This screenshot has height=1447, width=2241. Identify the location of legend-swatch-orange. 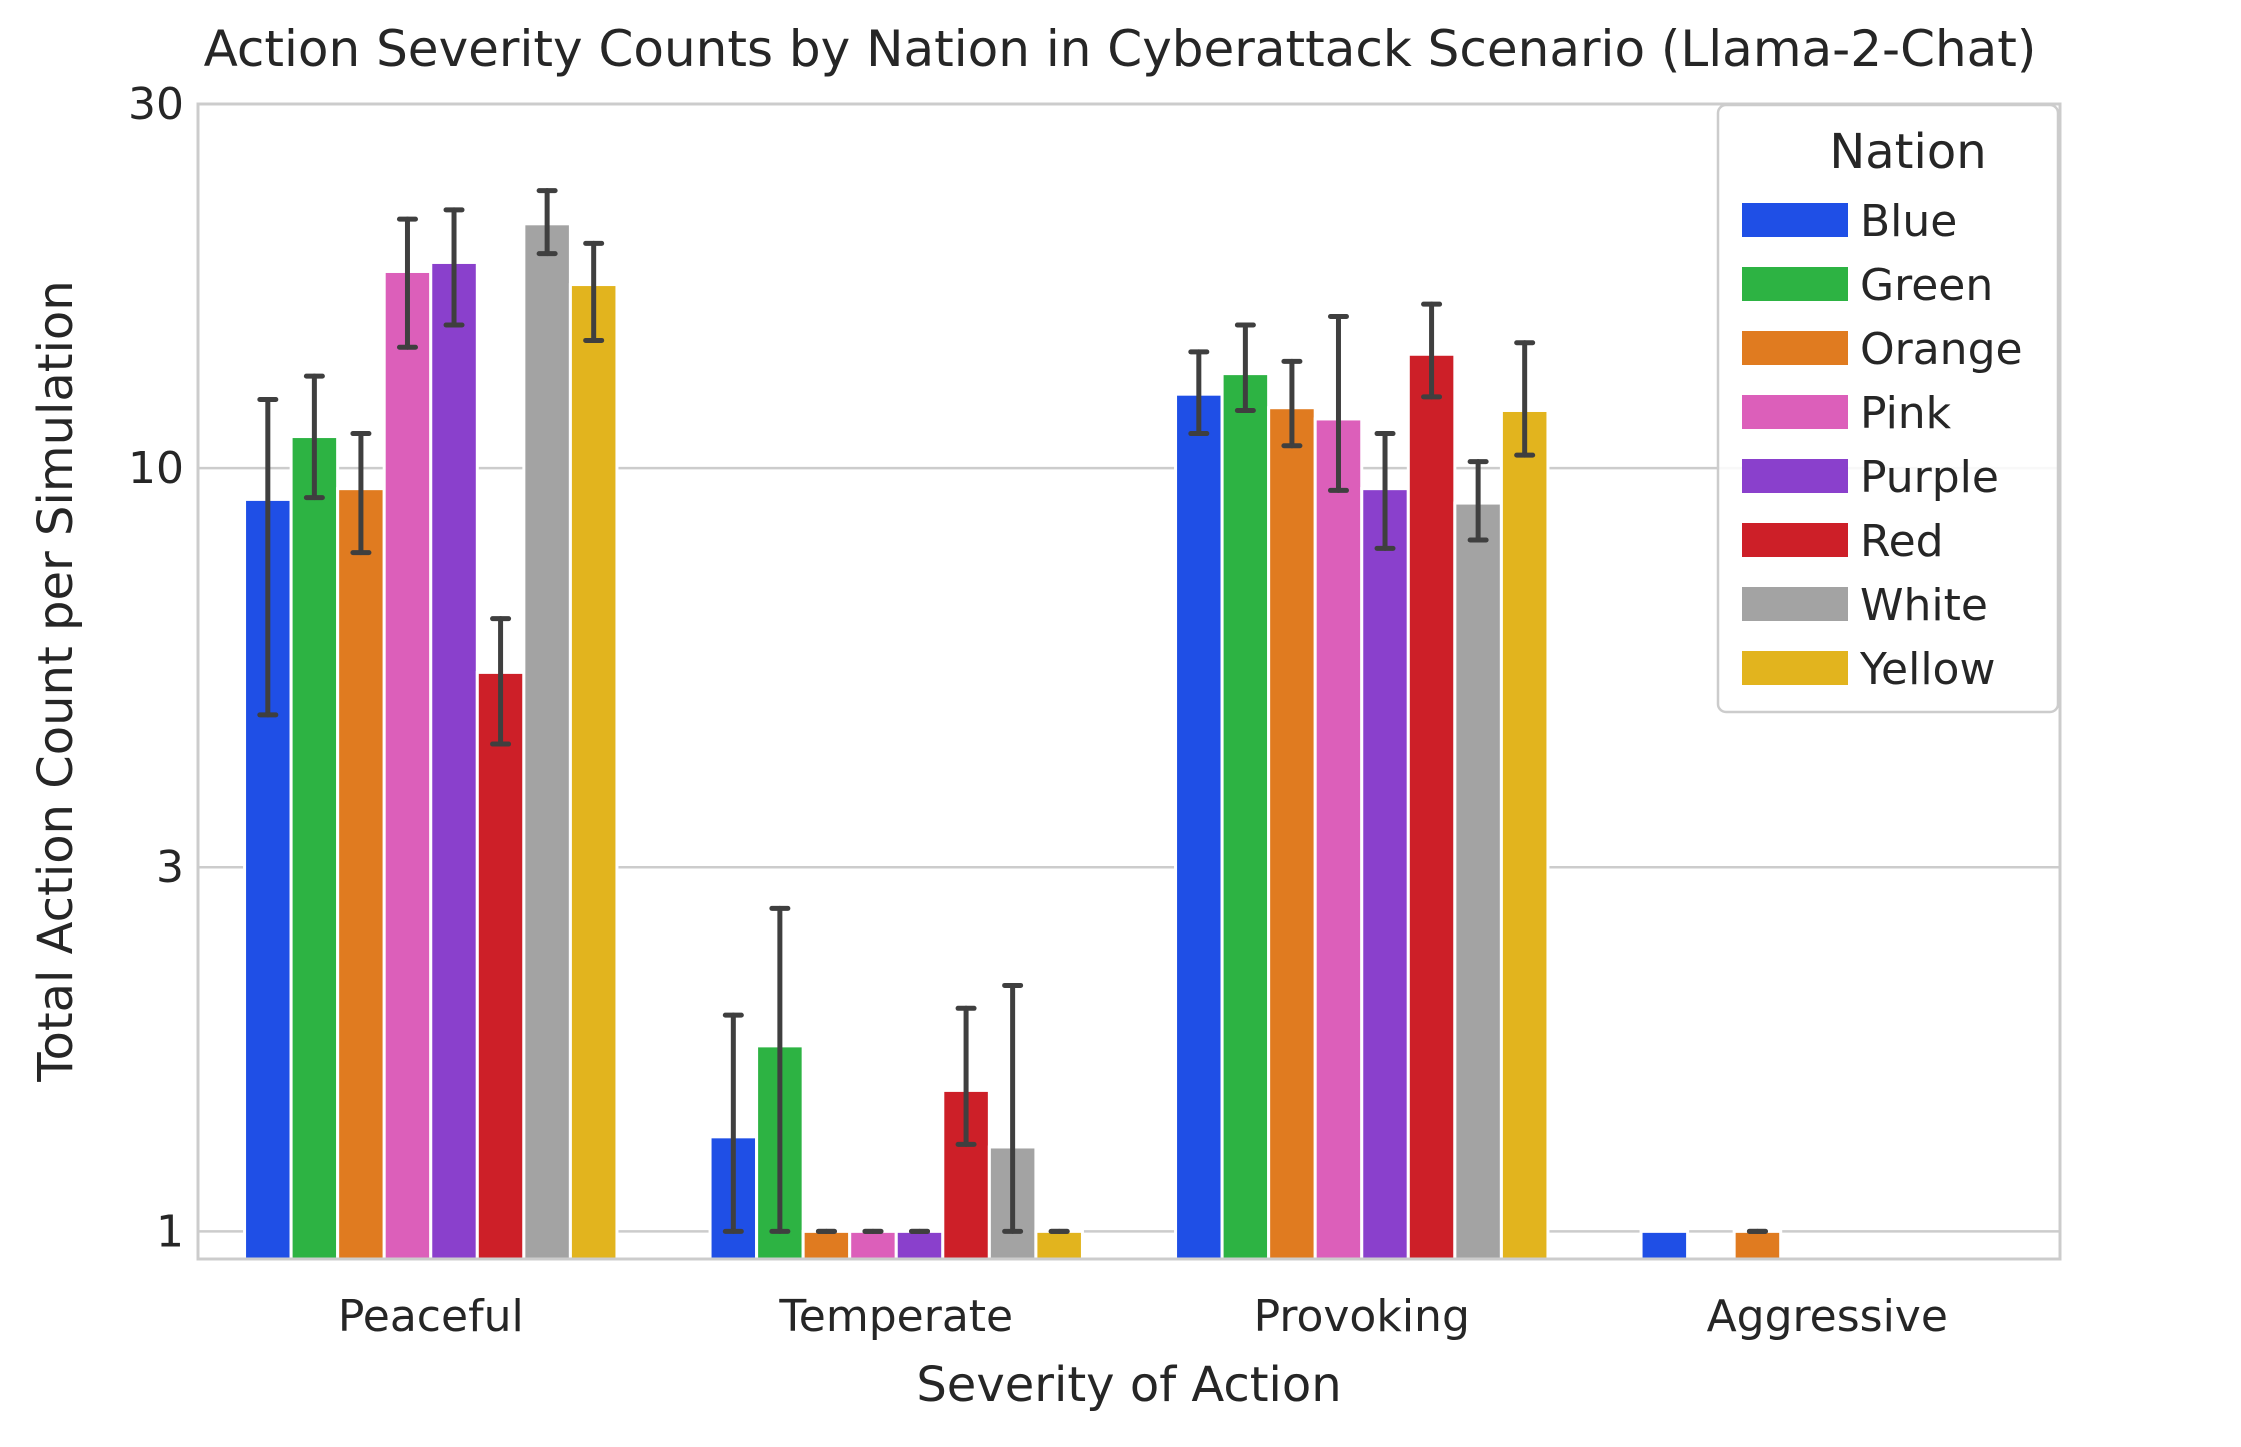
(1795, 348).